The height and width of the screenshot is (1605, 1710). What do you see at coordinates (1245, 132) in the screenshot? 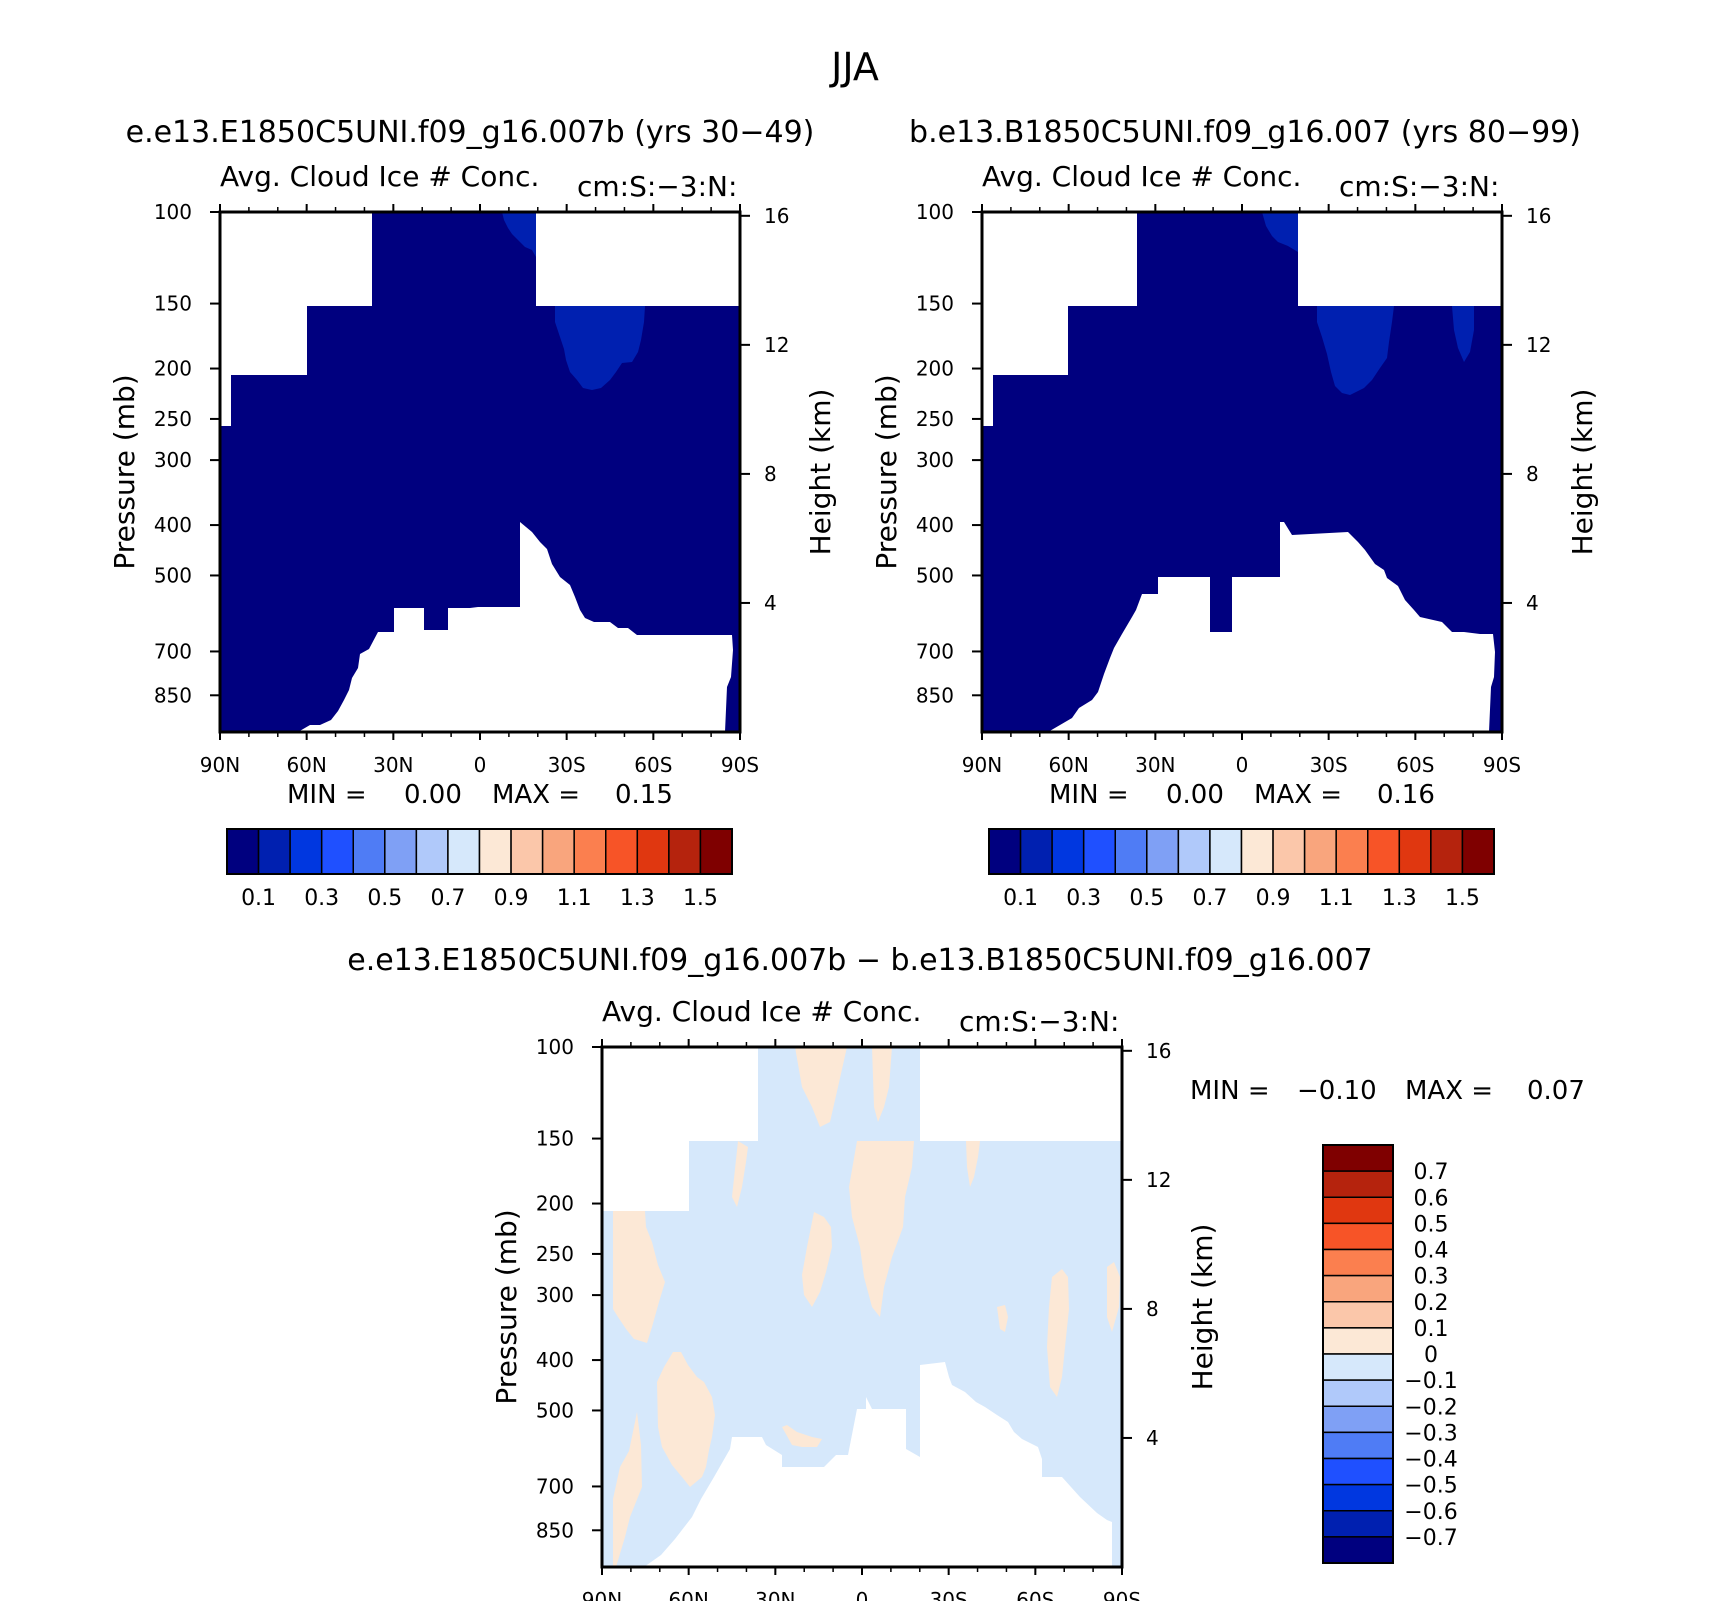
I see `panel2-case-title: b.e13.B1850C5UNI.f09_g16.007 (yrs 80−99)` at bounding box center [1245, 132].